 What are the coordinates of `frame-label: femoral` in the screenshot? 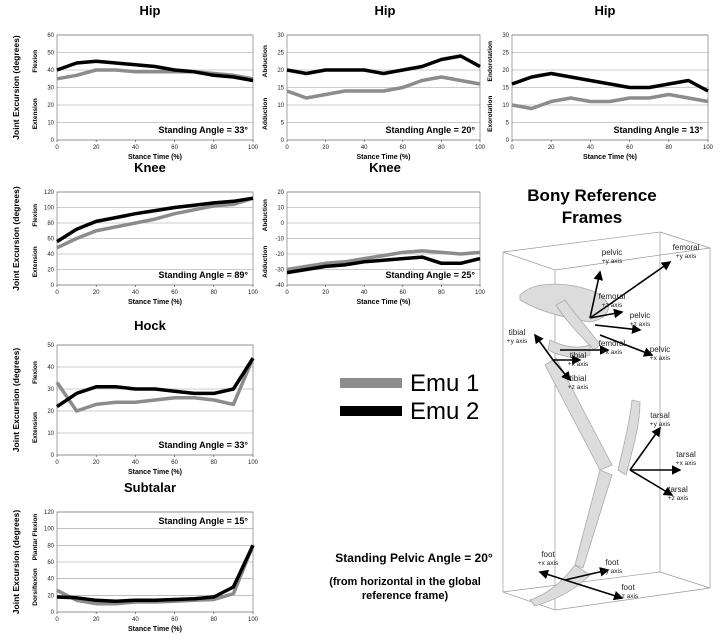 It's located at (612, 296).